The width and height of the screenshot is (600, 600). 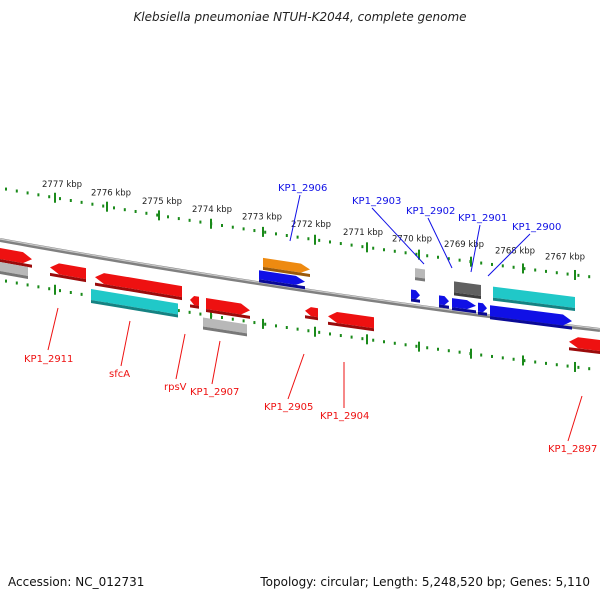 What do you see at coordinates (415, 300) in the screenshot?
I see `gene-KP1_2903-shade` at bounding box center [415, 300].